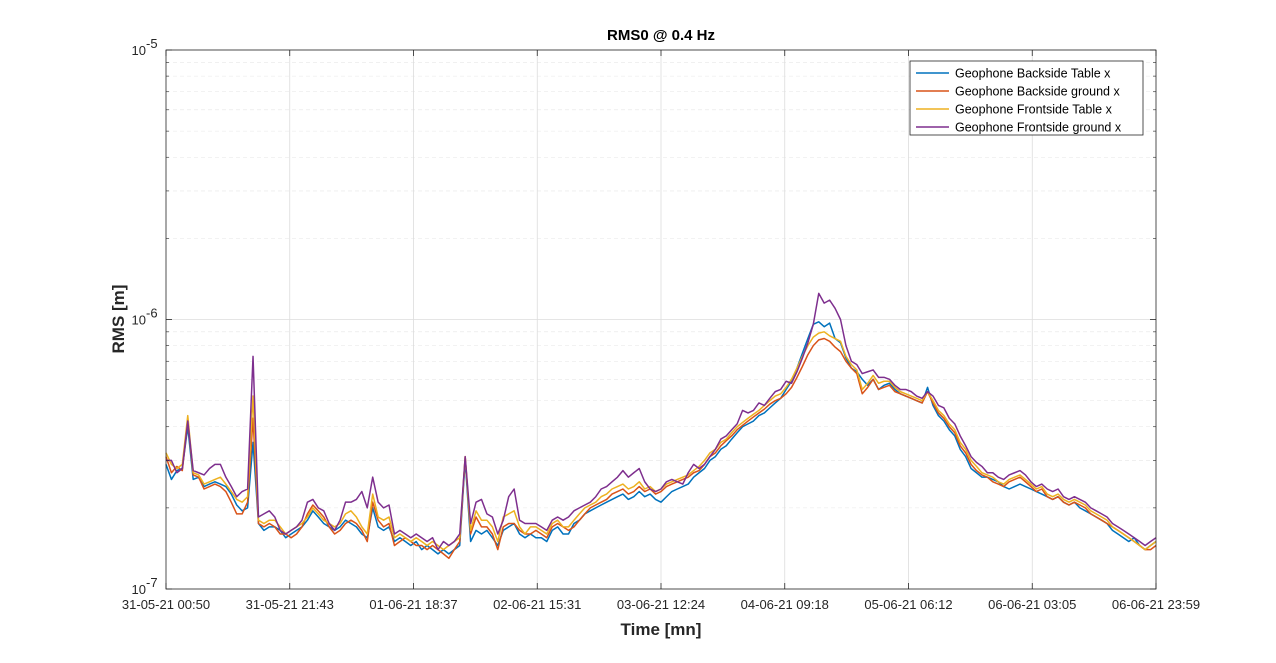  Describe the element at coordinates (413, 604) in the screenshot. I see `x-tick-label: 01-06-21 18:37` at that location.